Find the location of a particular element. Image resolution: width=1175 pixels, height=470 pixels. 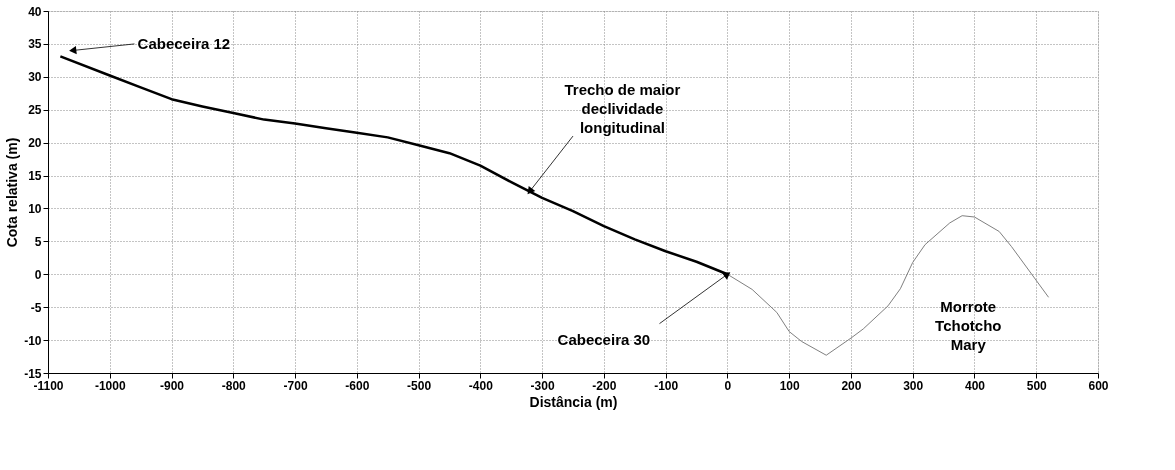

annotation: Cabeceira 30 is located at coordinates (604, 340).